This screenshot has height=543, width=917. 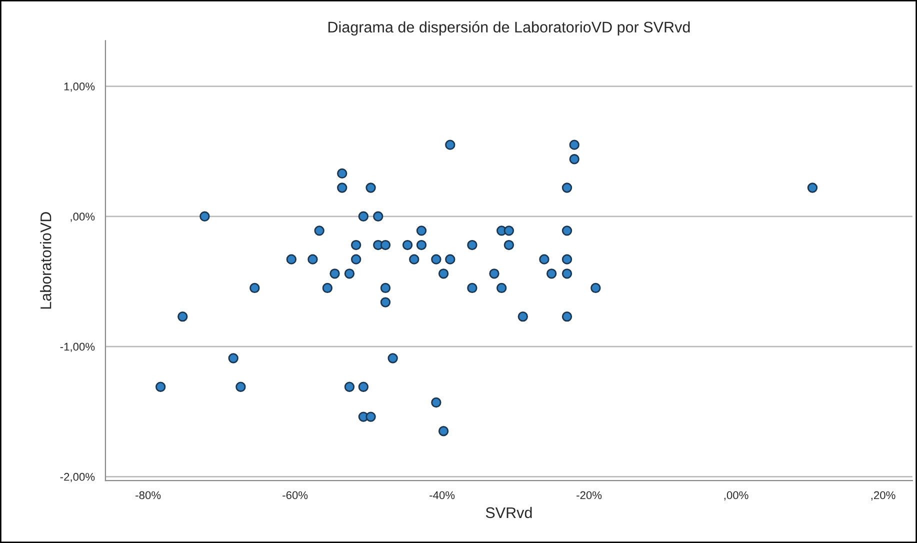 I want to click on chart-title: Diagrama de dispersión de LaboratorioVD por SVRvd, so click(x=509, y=28).